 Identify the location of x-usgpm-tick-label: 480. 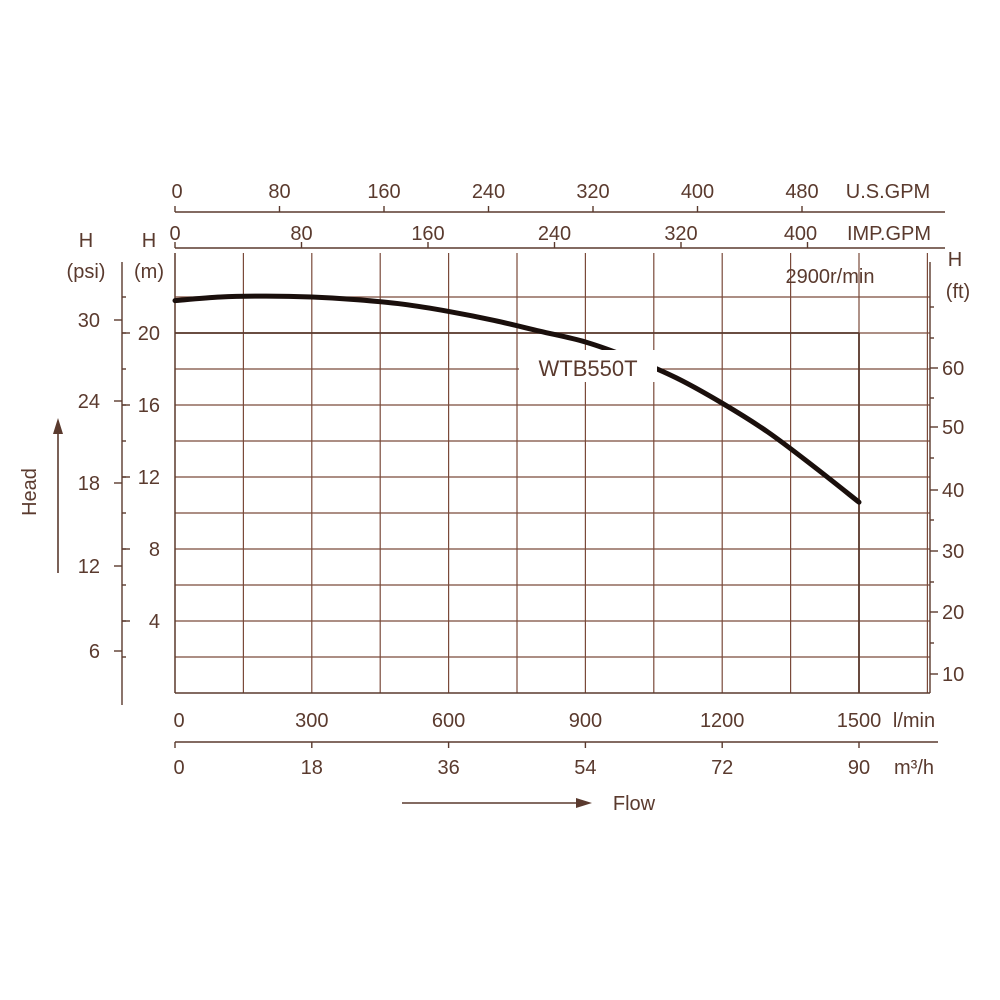
(801, 192).